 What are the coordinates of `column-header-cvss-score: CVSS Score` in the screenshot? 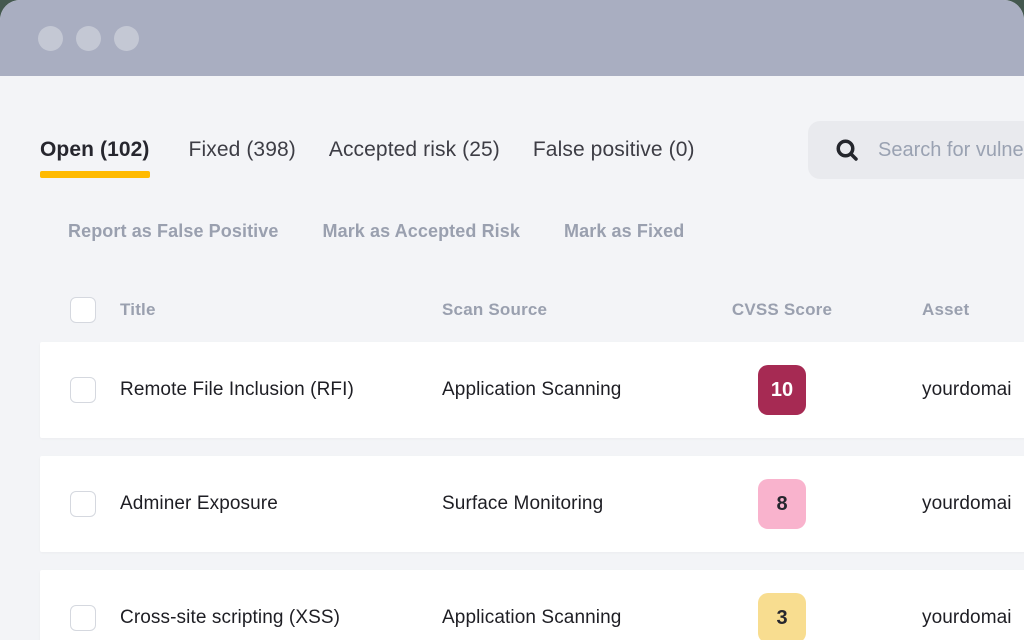 It's located at (782, 309).